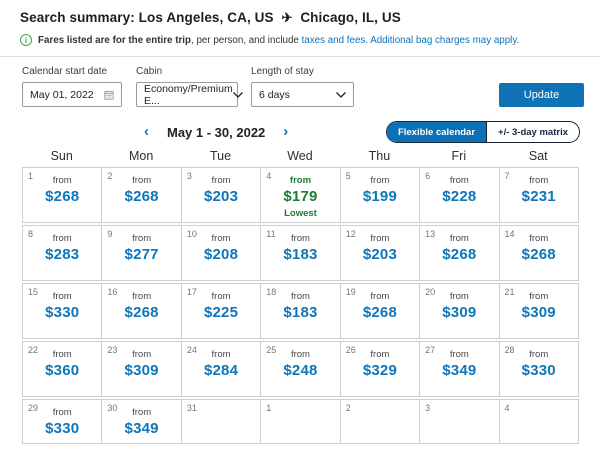  Describe the element at coordinates (62, 421) in the screenshot. I see `fare-cell-day-29: 29 from $330` at that location.